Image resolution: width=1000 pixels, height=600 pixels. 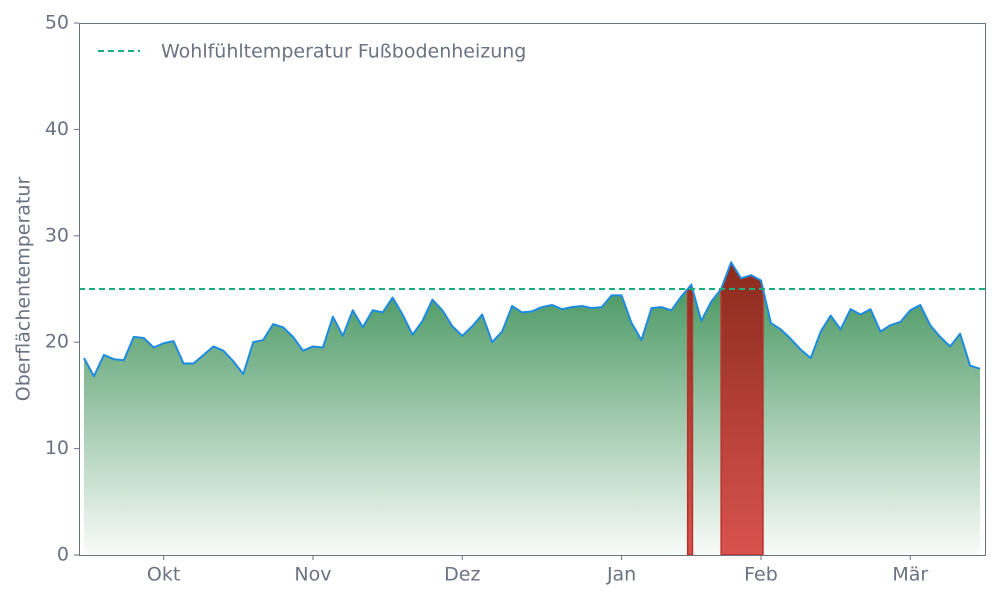 What do you see at coordinates (163, 575) in the screenshot?
I see `x-tick-label: Okt` at bounding box center [163, 575].